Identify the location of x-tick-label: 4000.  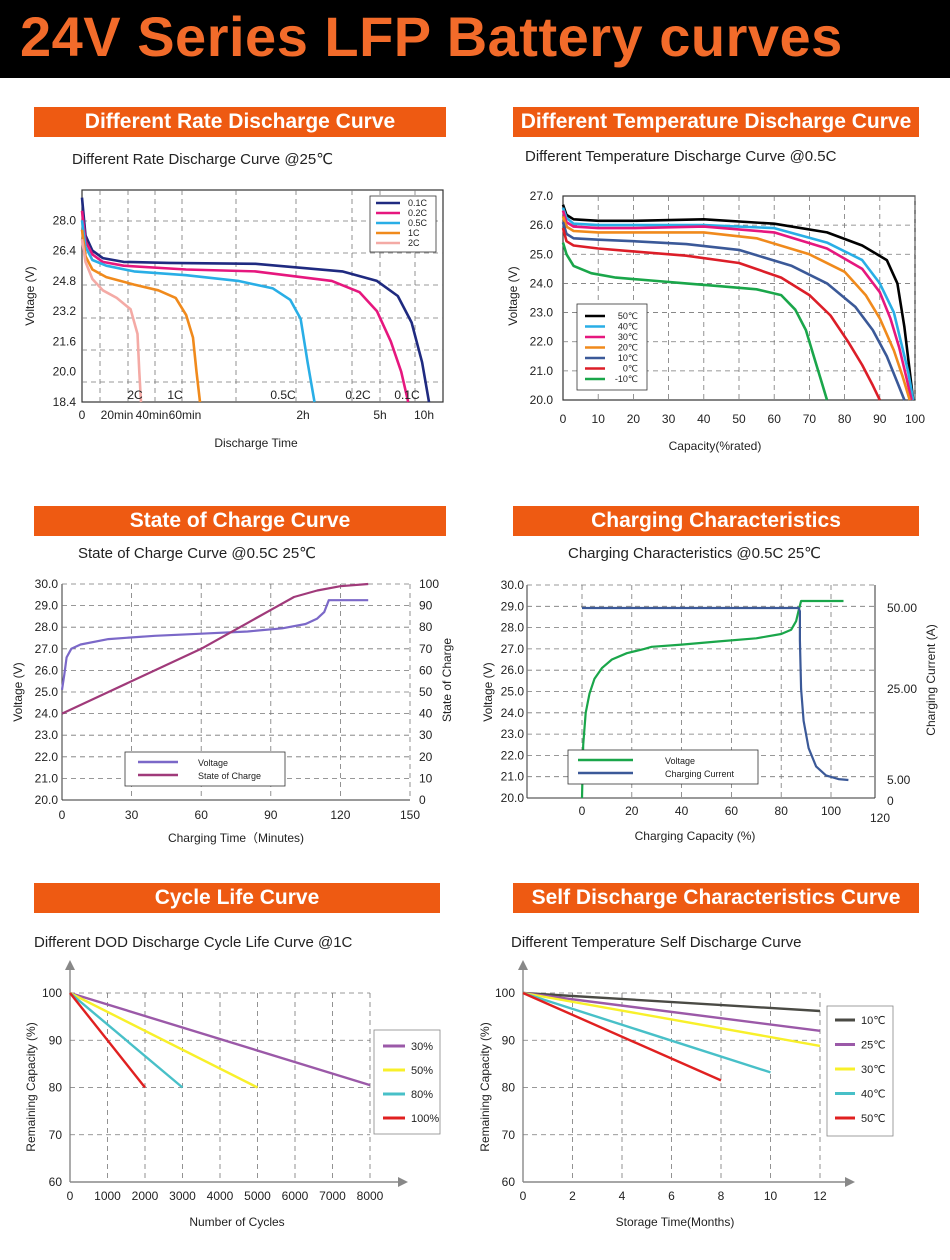
(220, 1196).